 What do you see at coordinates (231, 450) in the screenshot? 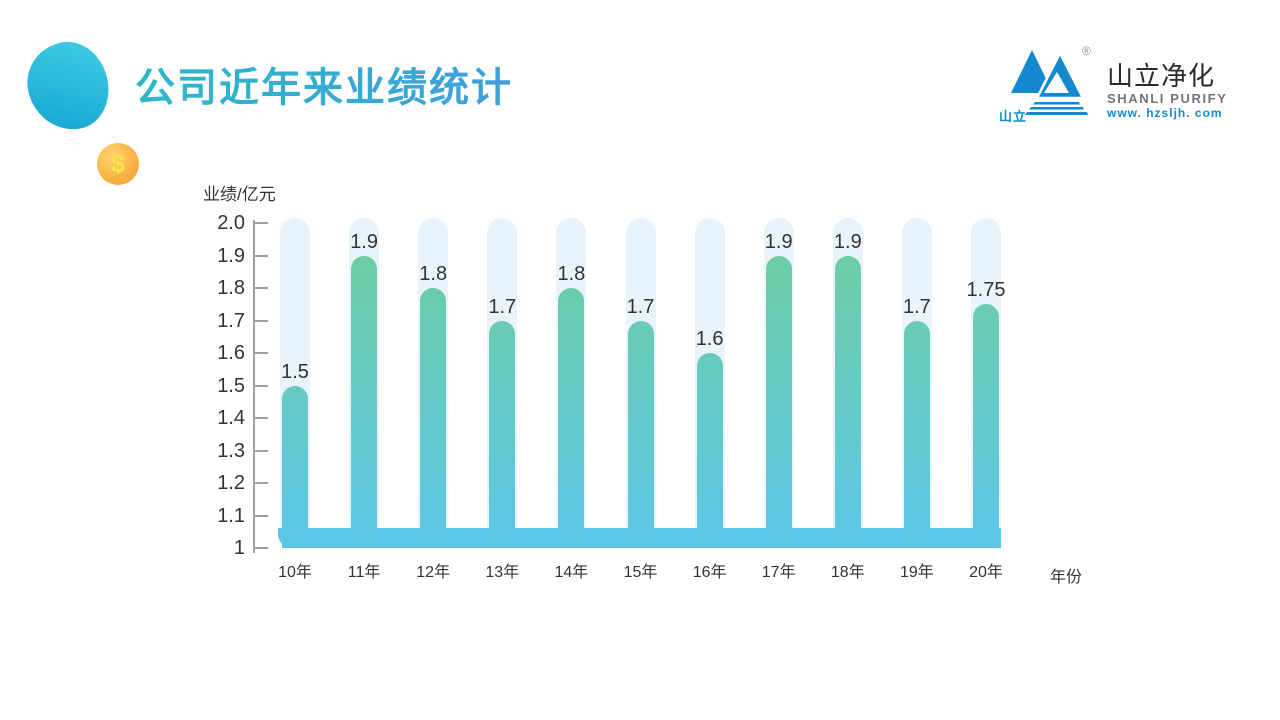
I see `y-axis-tick-label: 1.3` at bounding box center [231, 450].